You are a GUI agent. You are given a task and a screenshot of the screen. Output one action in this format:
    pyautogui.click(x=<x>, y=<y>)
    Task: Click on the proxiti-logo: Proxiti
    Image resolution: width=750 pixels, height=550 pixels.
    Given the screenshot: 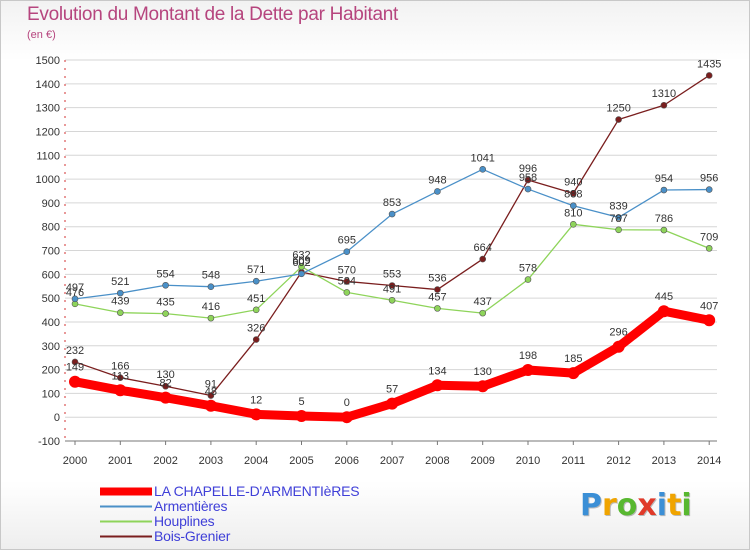 What is the action you would take?
    pyautogui.click(x=636, y=505)
    